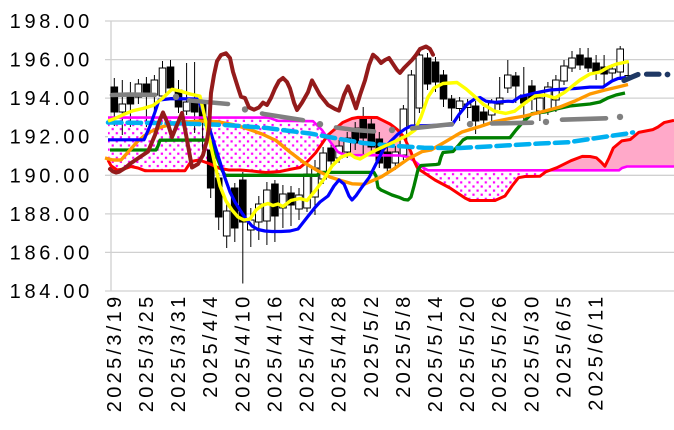  I want to click on svg-text: 2025/5/26, so click(500, 353).